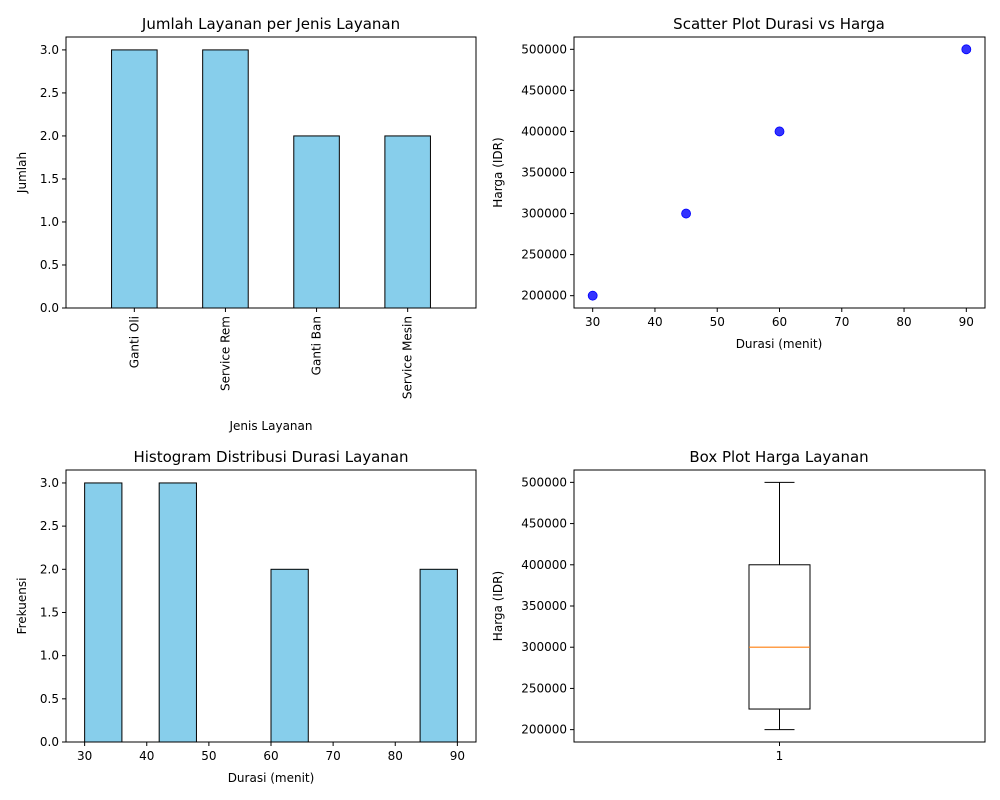 The image size is (1000, 800). What do you see at coordinates (225, 353) in the screenshot?
I see `x-tick-label: Service Rem` at bounding box center [225, 353].